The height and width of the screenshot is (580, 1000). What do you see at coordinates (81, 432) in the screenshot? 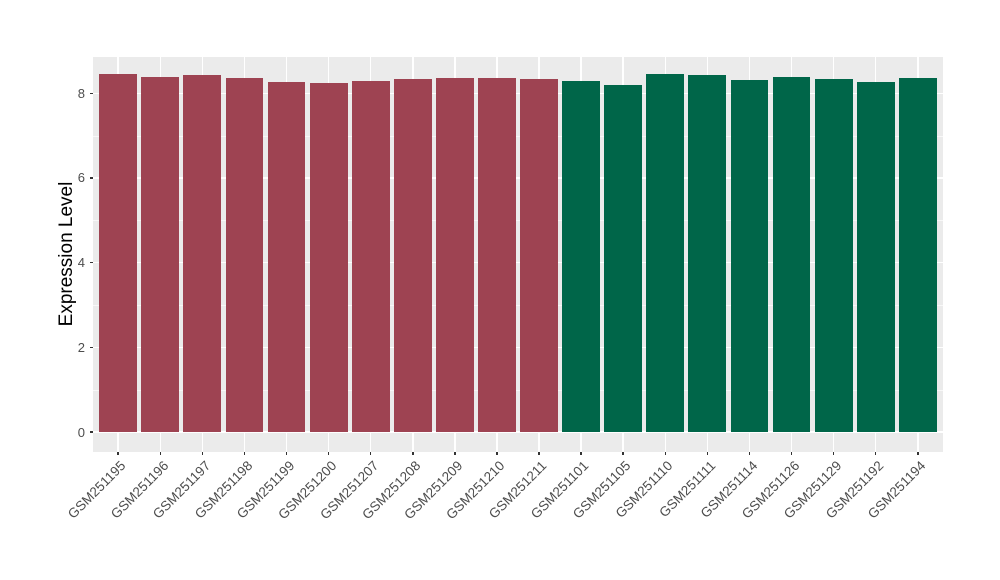
I see `y-tick-label: 0` at bounding box center [81, 432].